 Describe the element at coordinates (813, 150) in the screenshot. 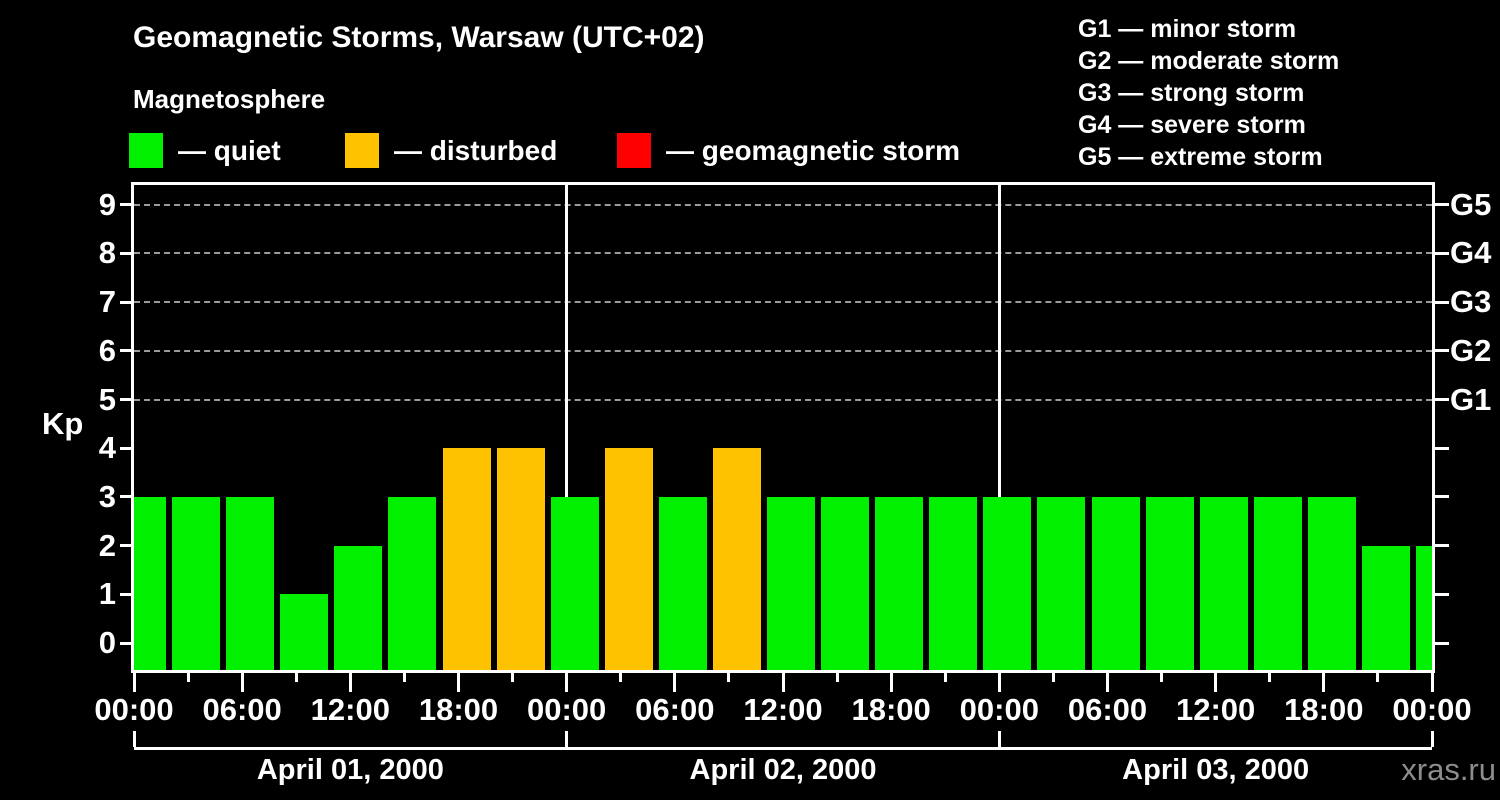

I see `legend-label-storm: — geomagnetic storm` at that location.